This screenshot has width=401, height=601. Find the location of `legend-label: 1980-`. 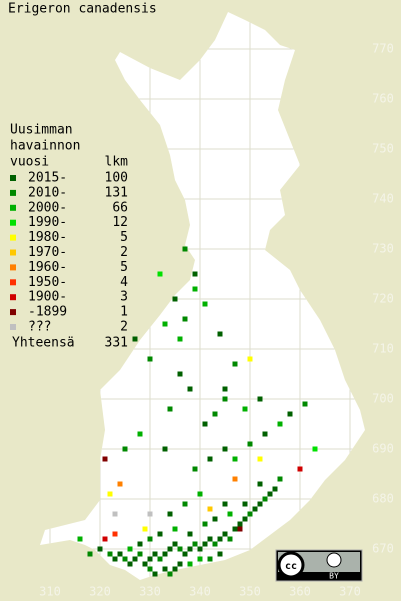

legend-label: 1980- is located at coordinates (47, 237).